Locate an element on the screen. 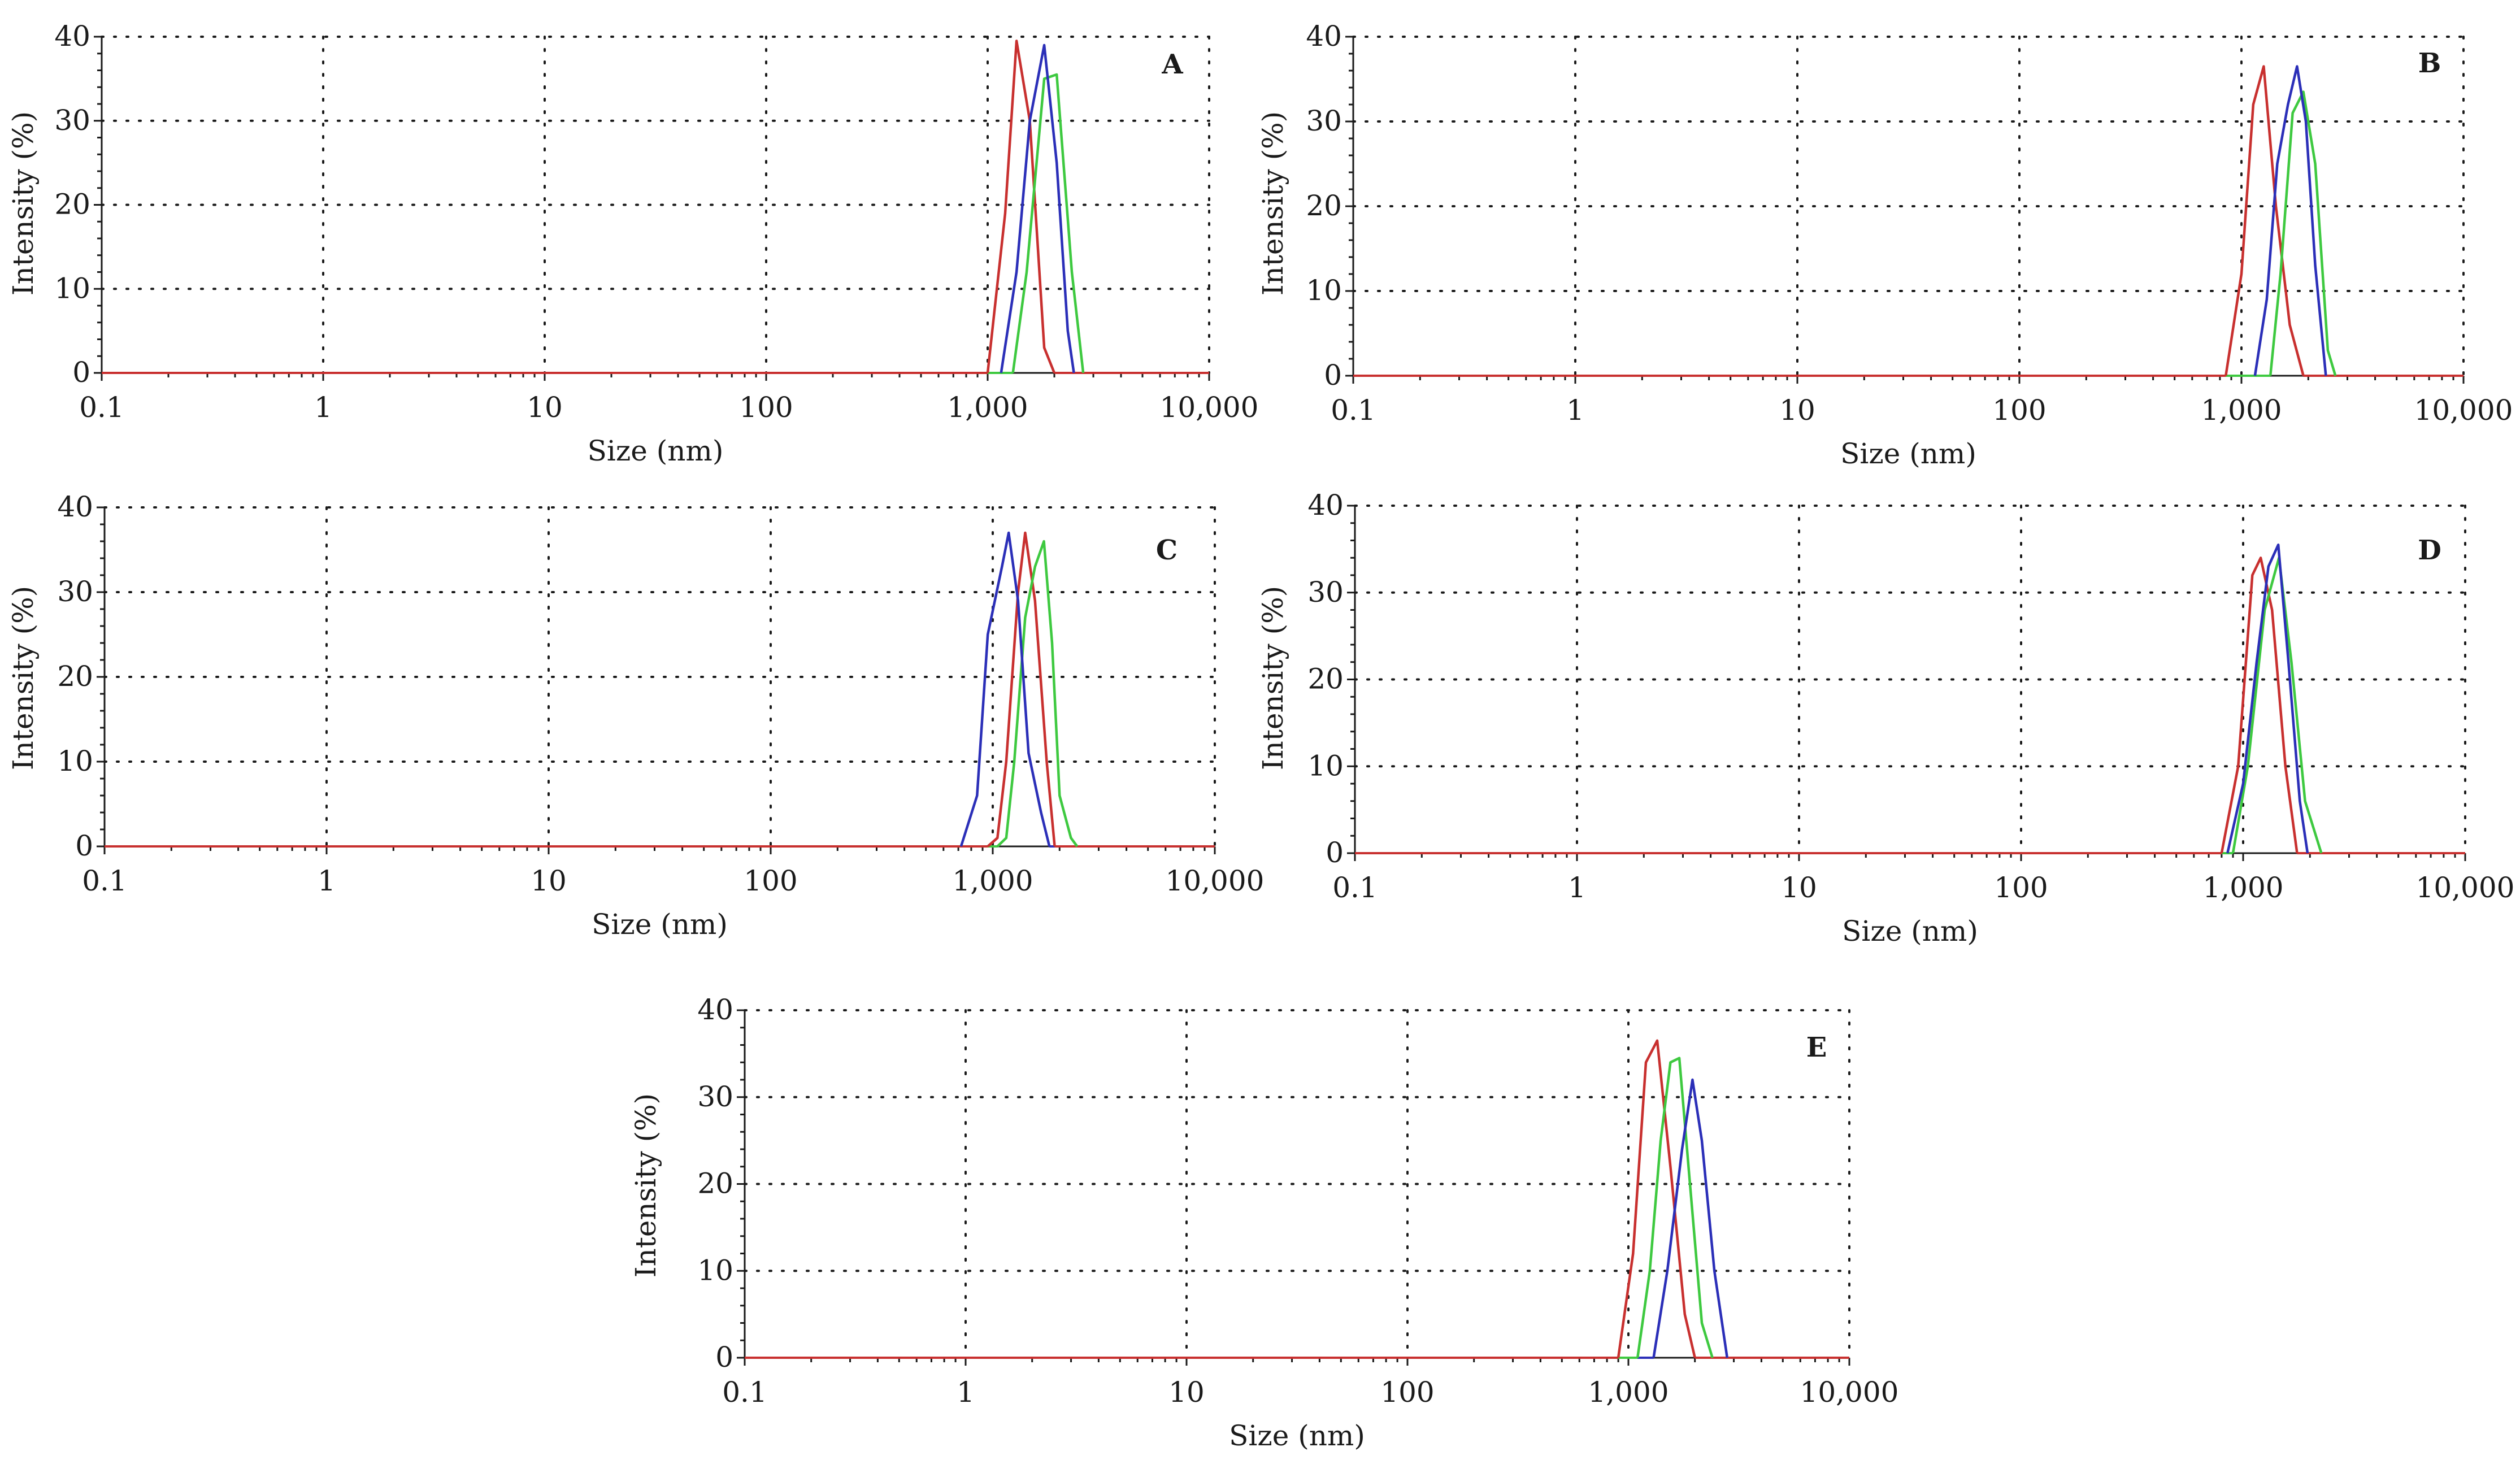 The height and width of the screenshot is (1460, 2520). panel-label: D is located at coordinates (2429, 550).